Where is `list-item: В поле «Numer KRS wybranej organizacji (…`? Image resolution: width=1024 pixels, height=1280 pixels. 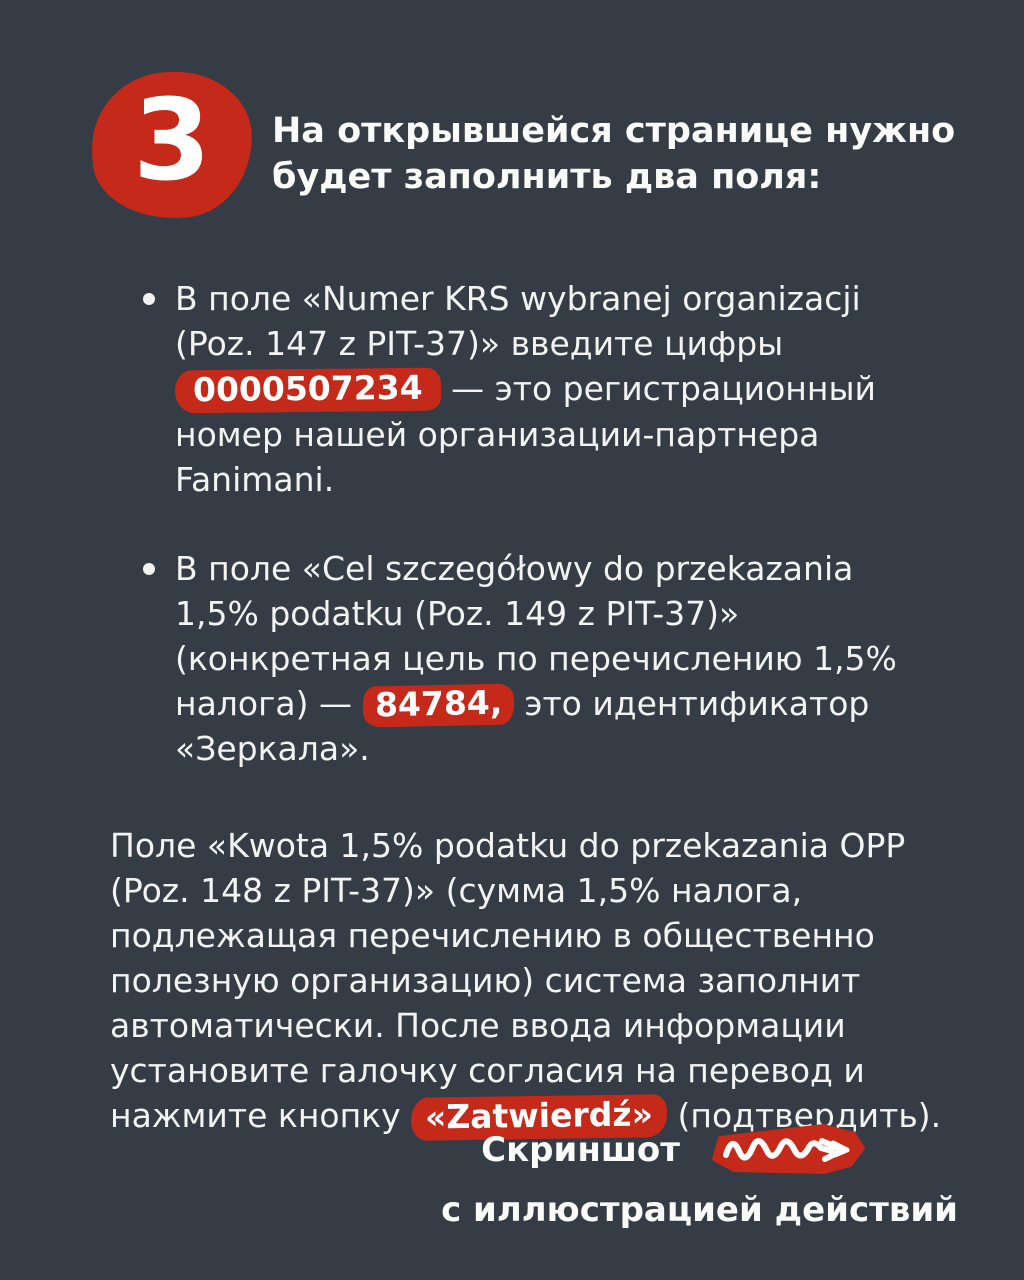 list-item: В поле «Numer KRS wybranej organizacji (… is located at coordinates (554, 389).